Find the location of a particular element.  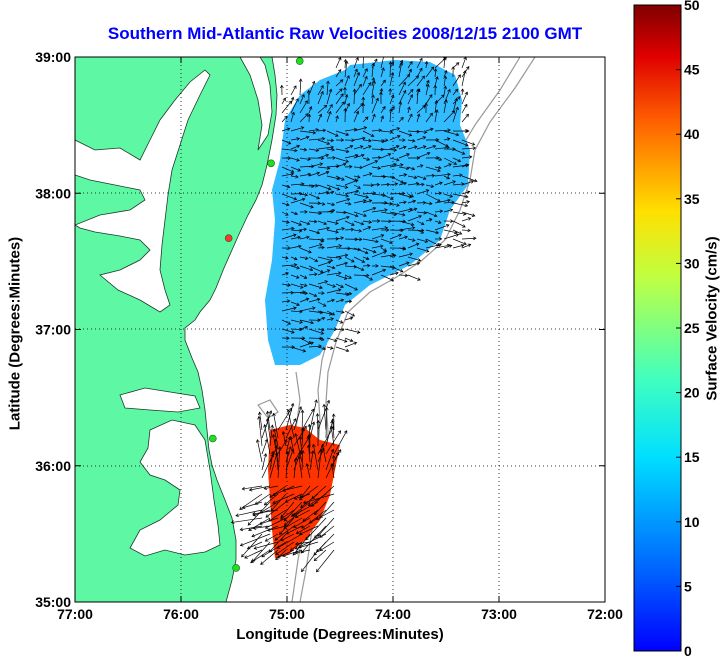

chesapeake-bay is located at coordinates (143, 191).